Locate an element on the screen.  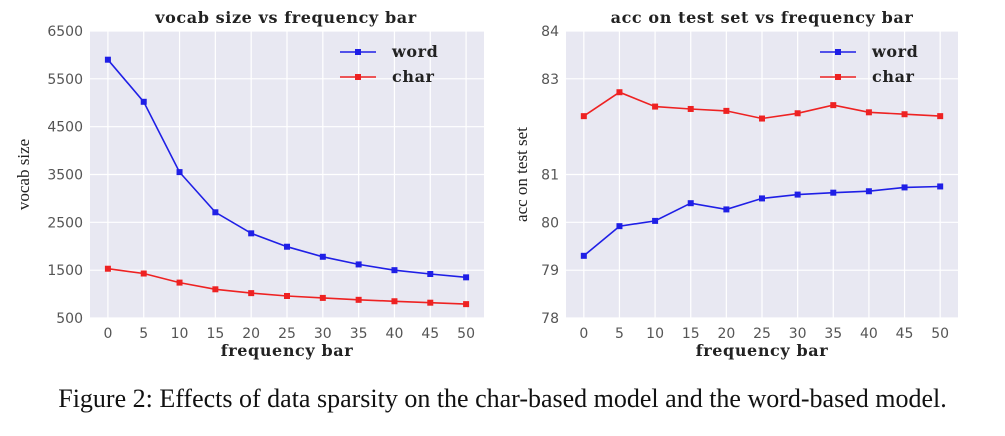
chart-2-x-axis-label: frequency bar is located at coordinates (762, 350).